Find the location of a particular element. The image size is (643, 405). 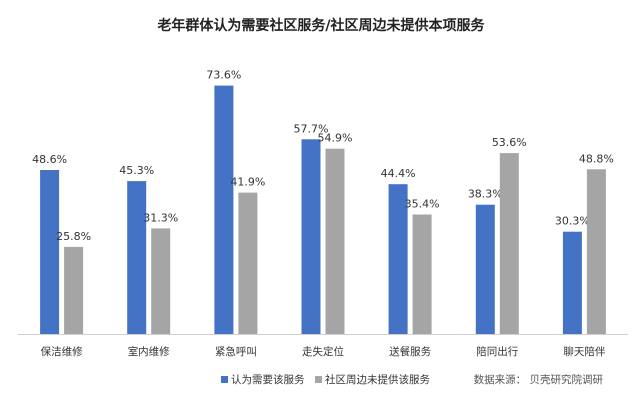

value-label-series-1-5: 44.4% is located at coordinates (398, 173).